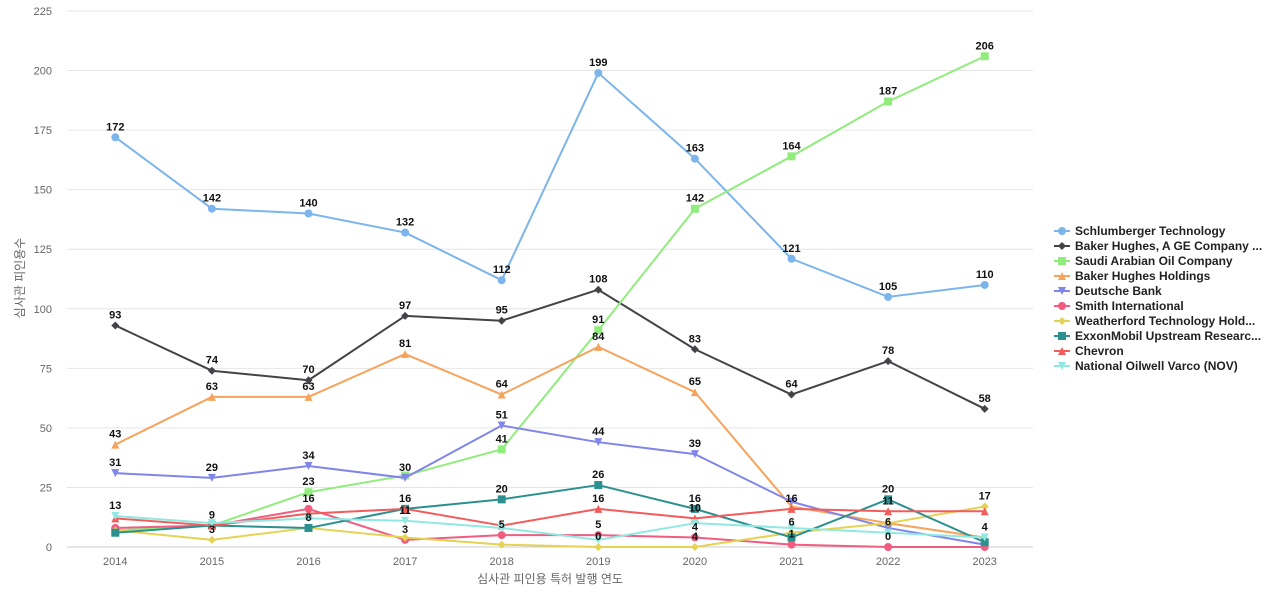  What do you see at coordinates (43, 12) in the screenshot?
I see `y-tick-label: 225` at bounding box center [43, 12].